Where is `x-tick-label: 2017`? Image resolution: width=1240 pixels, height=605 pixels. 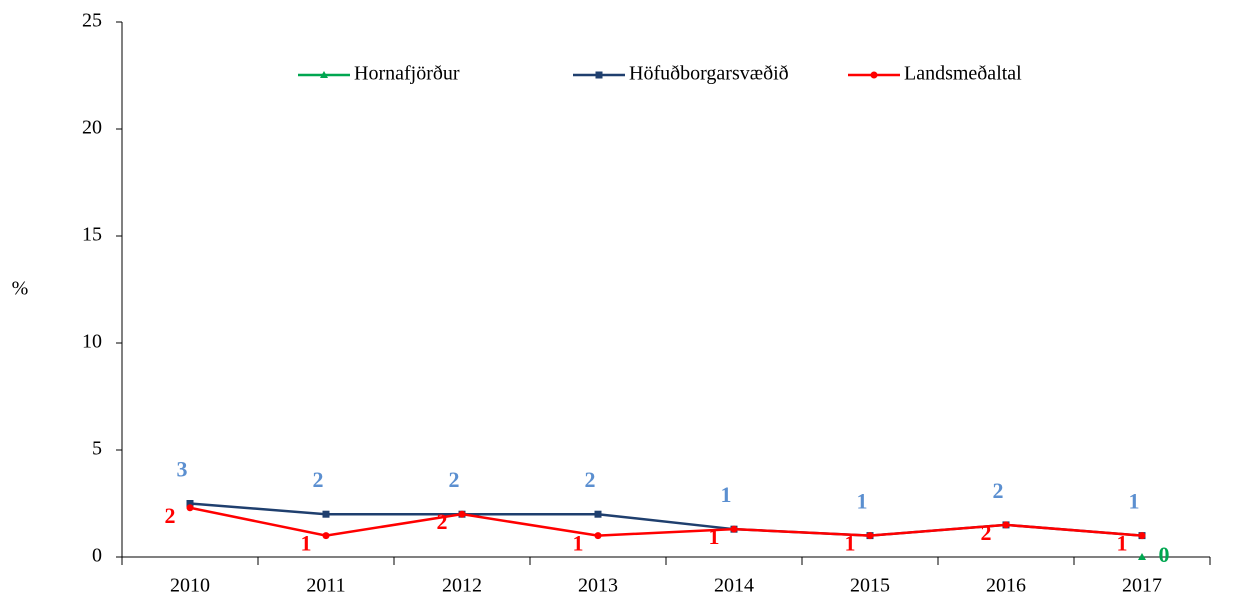
x-tick-label: 2017 is located at coordinates (1142, 586).